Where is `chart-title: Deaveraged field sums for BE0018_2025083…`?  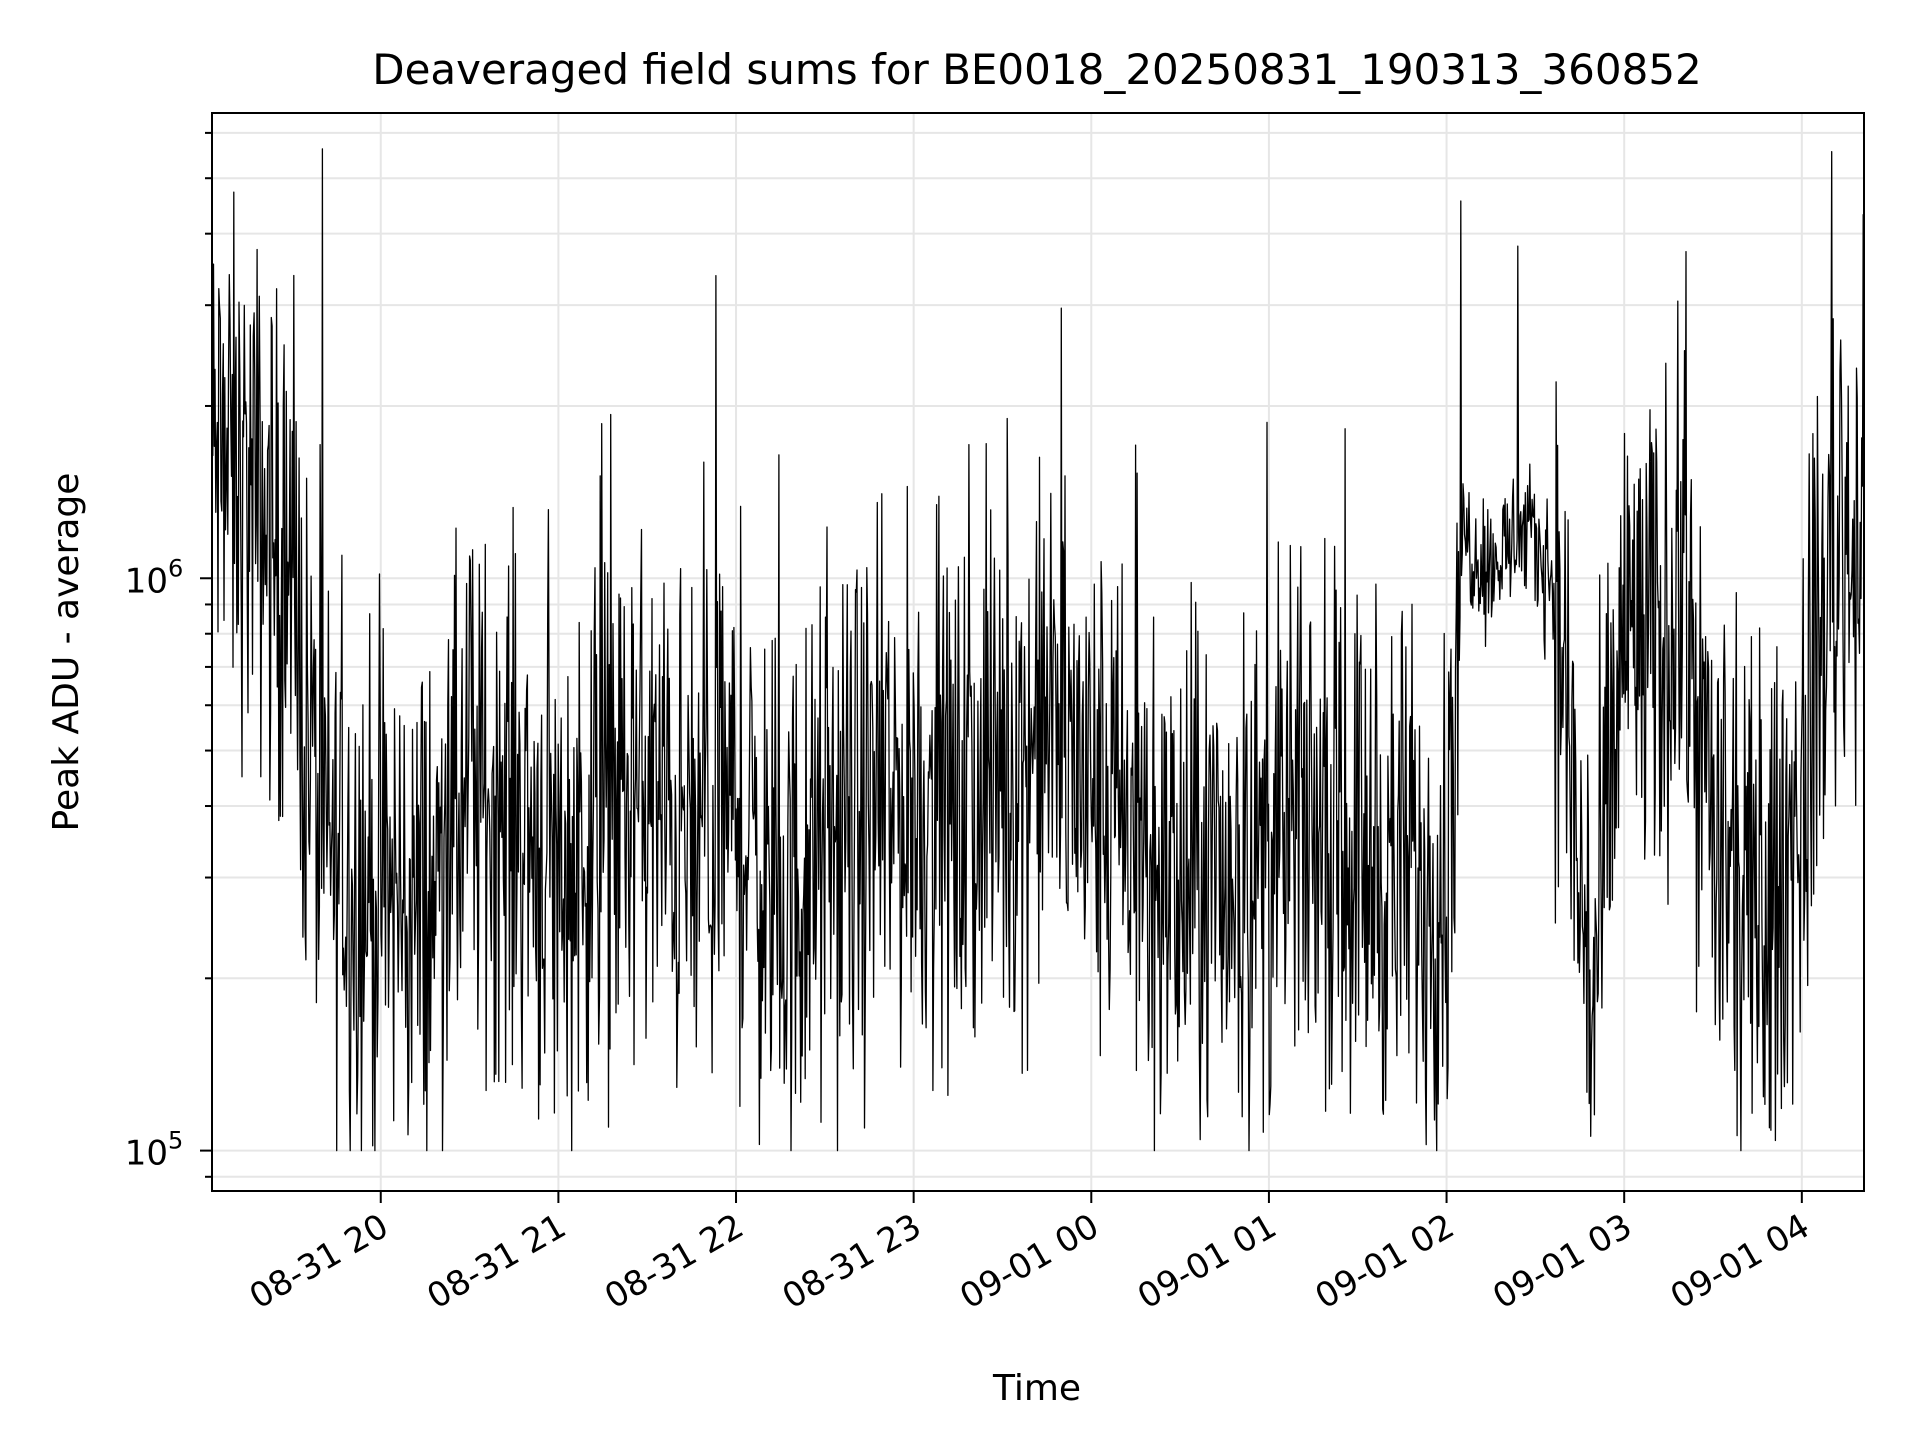 chart-title: Deaveraged field sums for BE0018_2025083… is located at coordinates (1037, 69).